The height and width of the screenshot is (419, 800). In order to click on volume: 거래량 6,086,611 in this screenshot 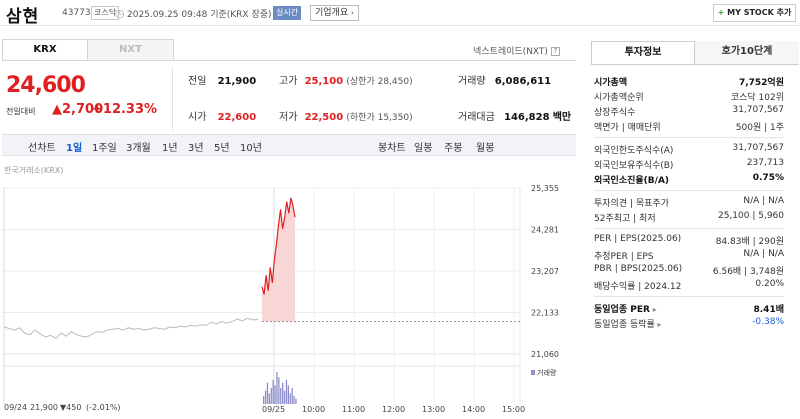, I will do `click(505, 81)`.